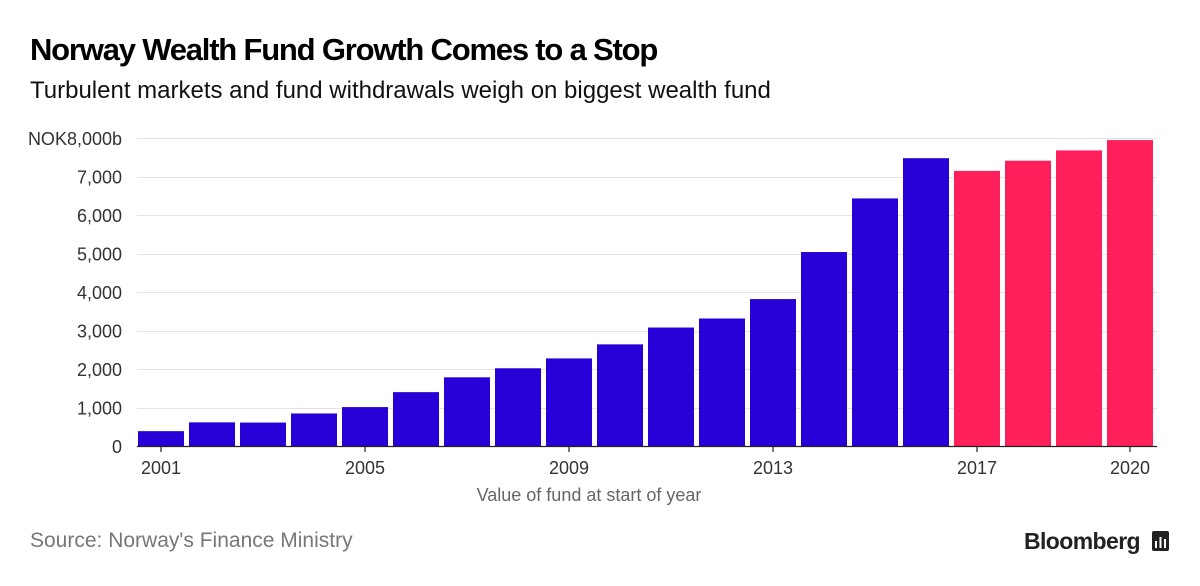 The height and width of the screenshot is (586, 1200). Describe the element at coordinates (99, 255) in the screenshot. I see `y-tick-label: 5,000` at that location.